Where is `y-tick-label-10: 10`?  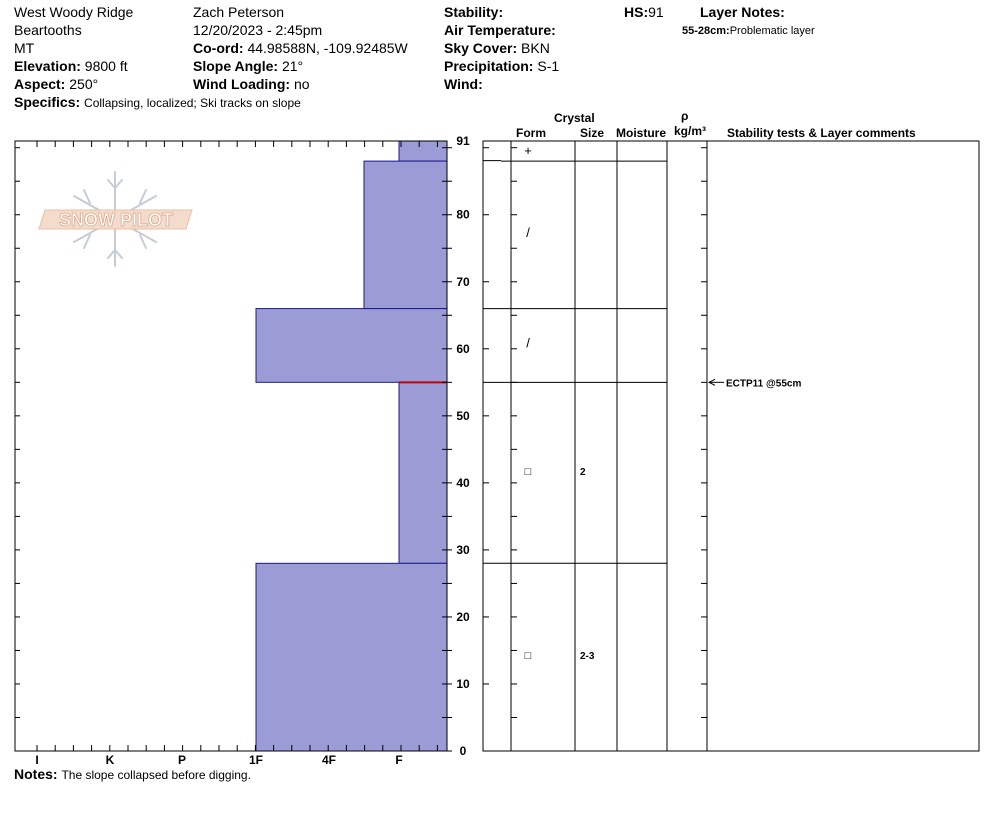 y-tick-label-10: 10 is located at coordinates (463, 684).